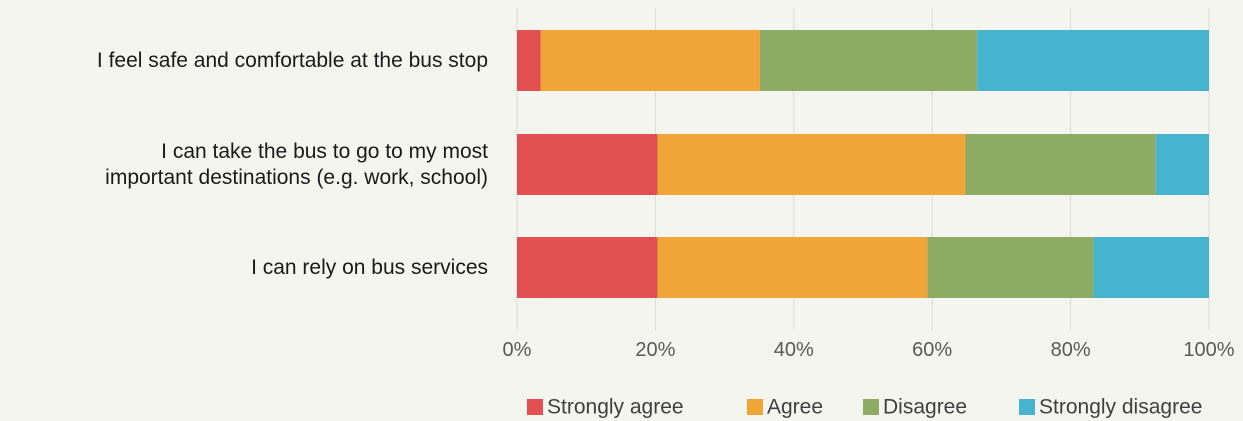 This screenshot has width=1243, height=421. What do you see at coordinates (615, 407) in the screenshot?
I see `legend-label: Strongly agree` at bounding box center [615, 407].